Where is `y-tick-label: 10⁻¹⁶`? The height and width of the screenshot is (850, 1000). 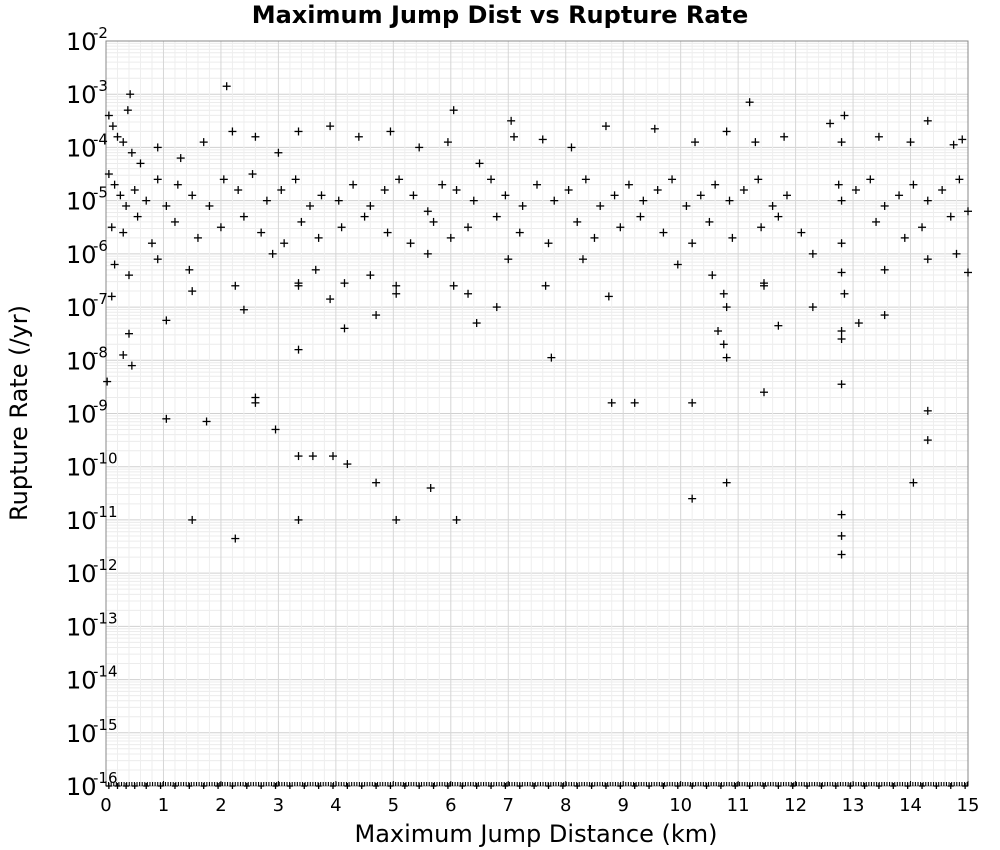
y-tick-label: 10⁻¹⁶ is located at coordinates (92, 785).